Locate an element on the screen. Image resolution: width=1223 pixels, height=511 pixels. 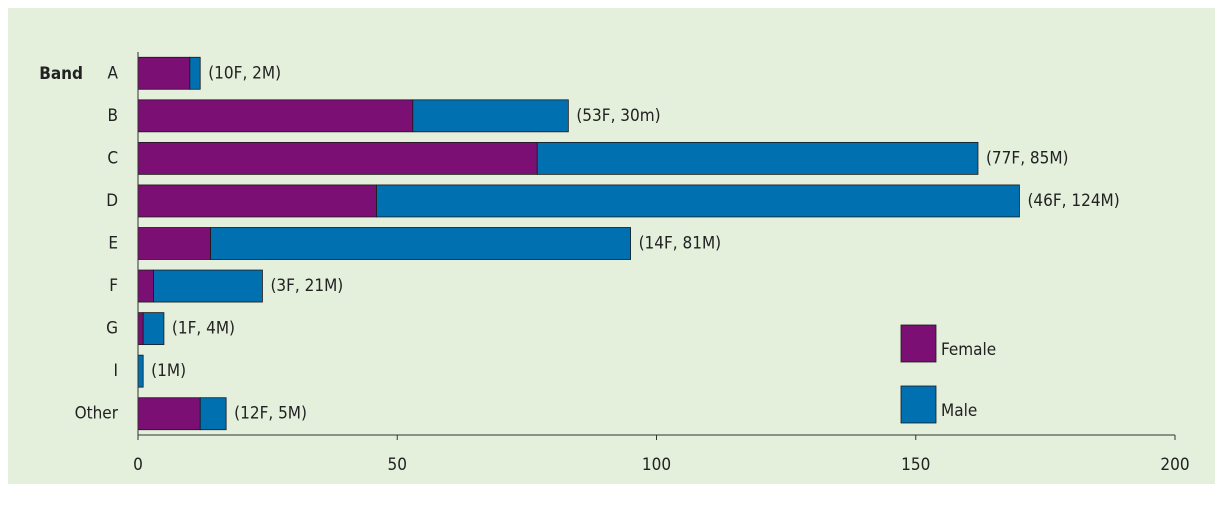
bar-annotation: (46F, 124M) is located at coordinates (1073, 201).